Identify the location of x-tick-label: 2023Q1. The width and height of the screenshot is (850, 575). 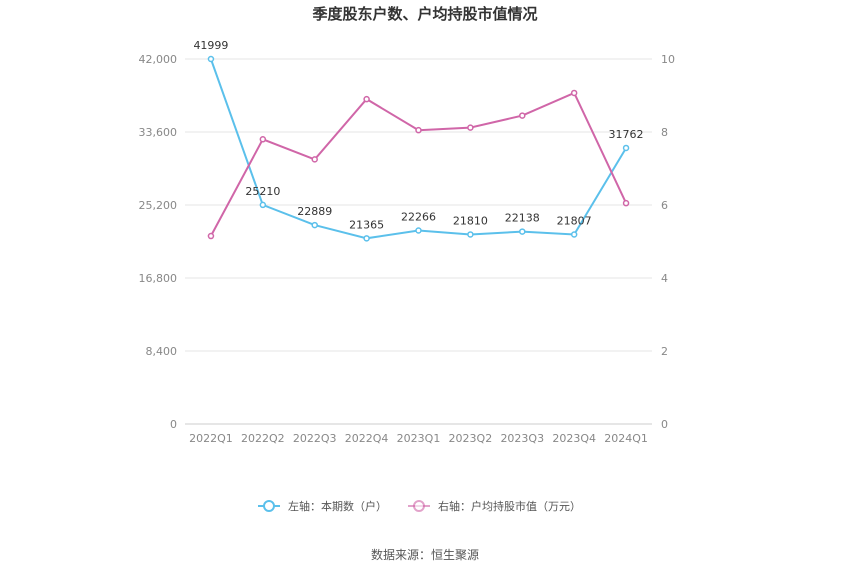
(419, 438).